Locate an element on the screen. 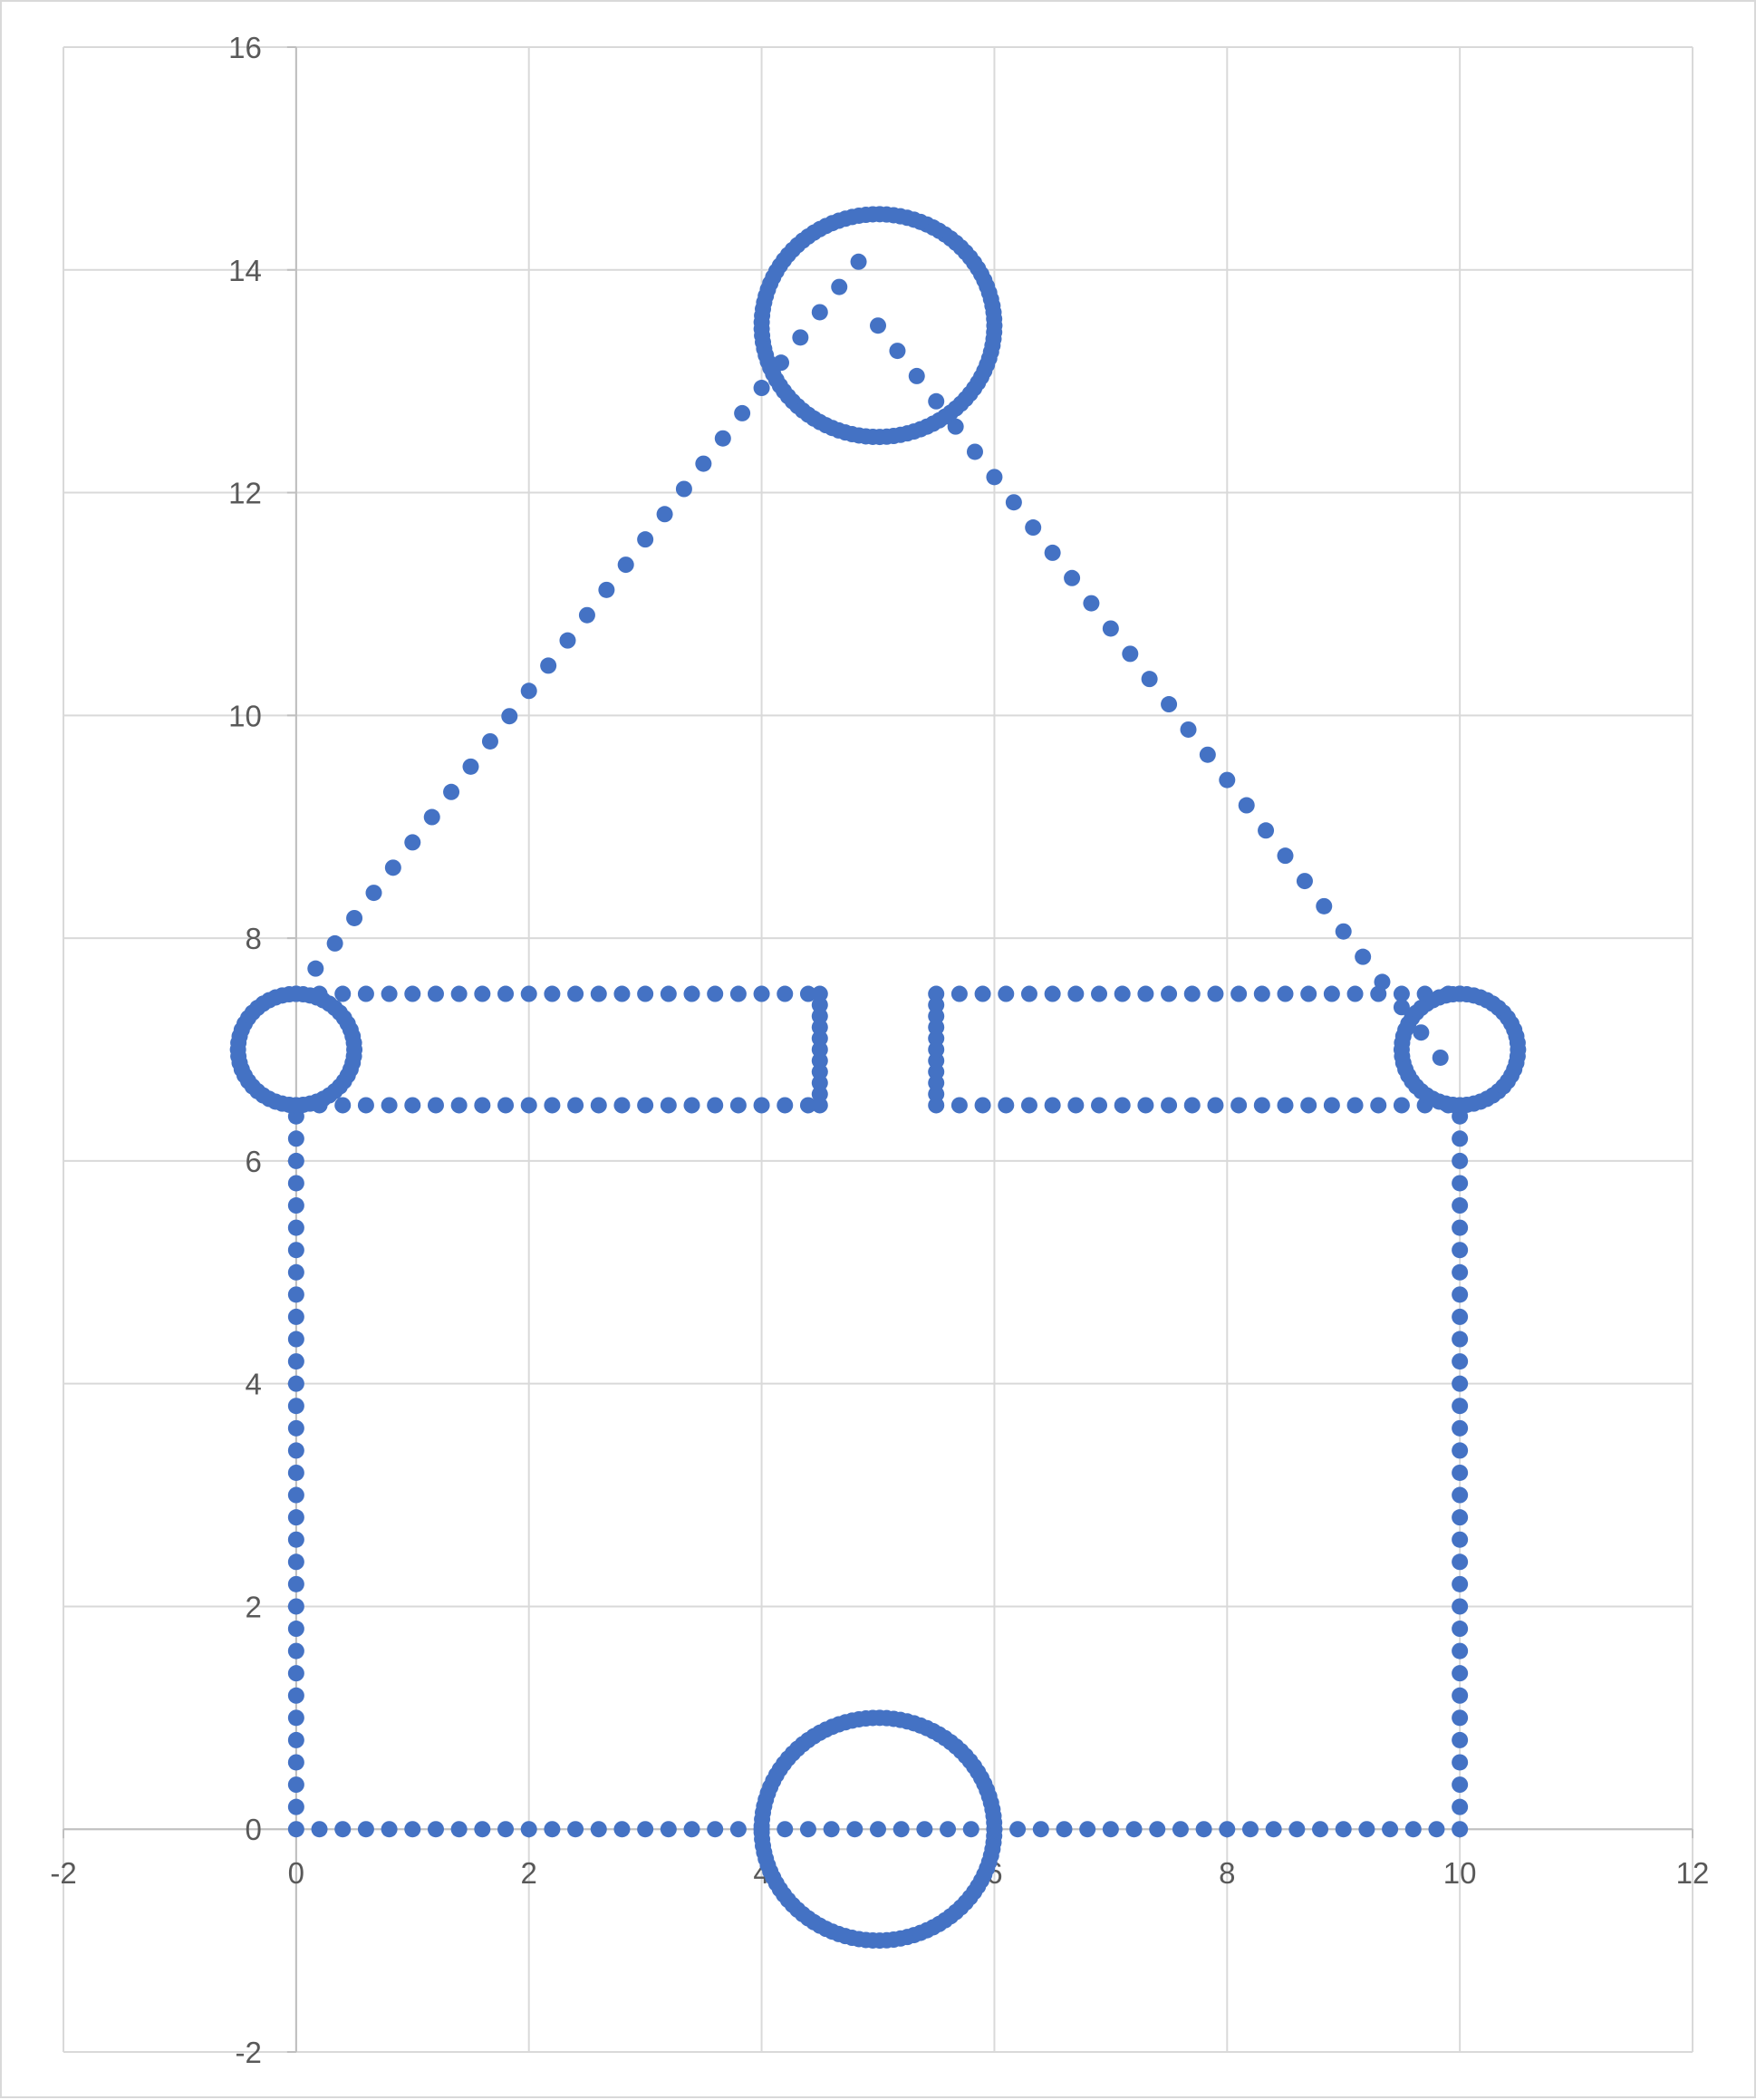 This screenshot has width=1756, height=2100. x-tick-label: -2 is located at coordinates (63, 1873).